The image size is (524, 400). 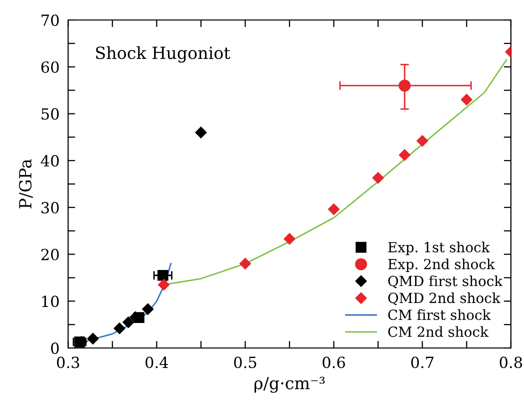 What do you see at coordinates (50, 114) in the screenshot?
I see `y-tick-label: 50` at bounding box center [50, 114].